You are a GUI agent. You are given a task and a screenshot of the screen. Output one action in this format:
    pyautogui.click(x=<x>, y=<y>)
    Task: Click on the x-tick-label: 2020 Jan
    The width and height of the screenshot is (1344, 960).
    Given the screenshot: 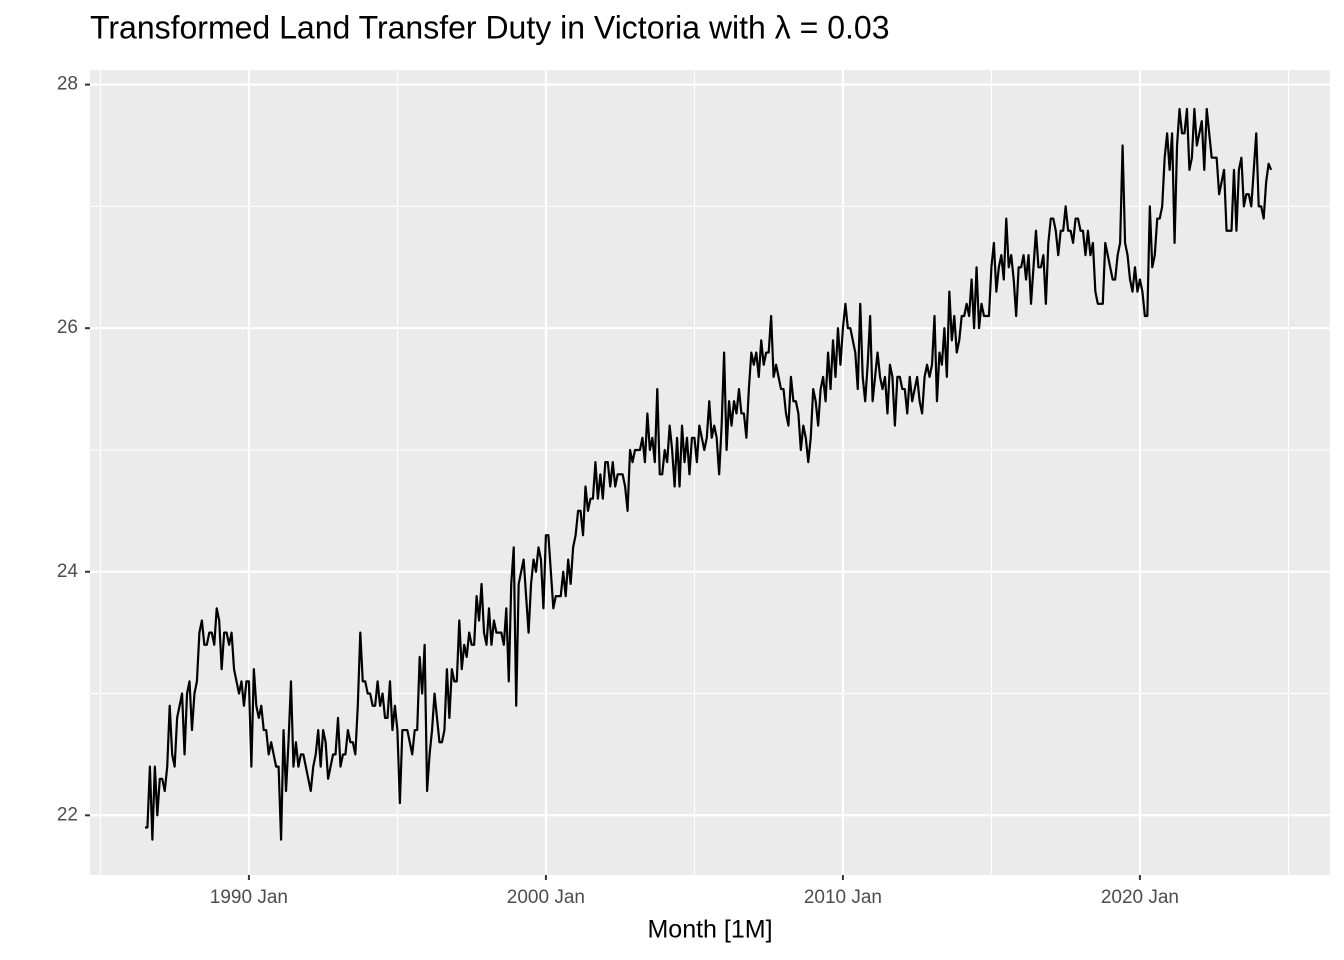 What is the action you would take?
    pyautogui.click(x=1140, y=897)
    